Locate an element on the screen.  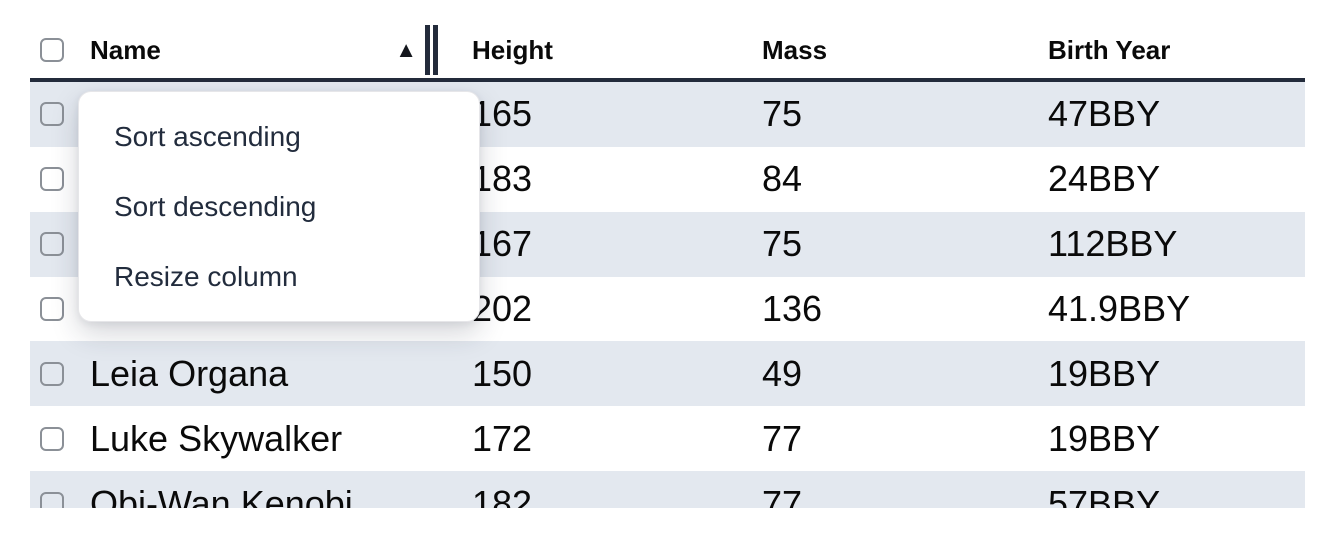
cell-height: 172 is located at coordinates (502, 438).